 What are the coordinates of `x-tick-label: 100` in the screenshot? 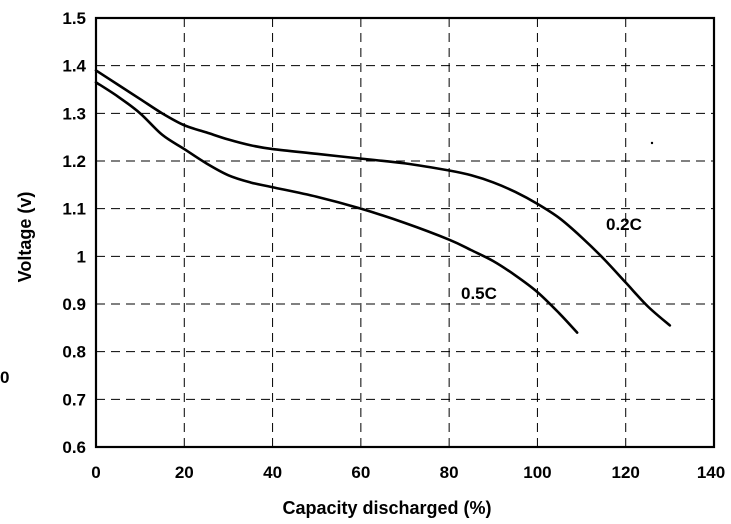 It's located at (537, 472).